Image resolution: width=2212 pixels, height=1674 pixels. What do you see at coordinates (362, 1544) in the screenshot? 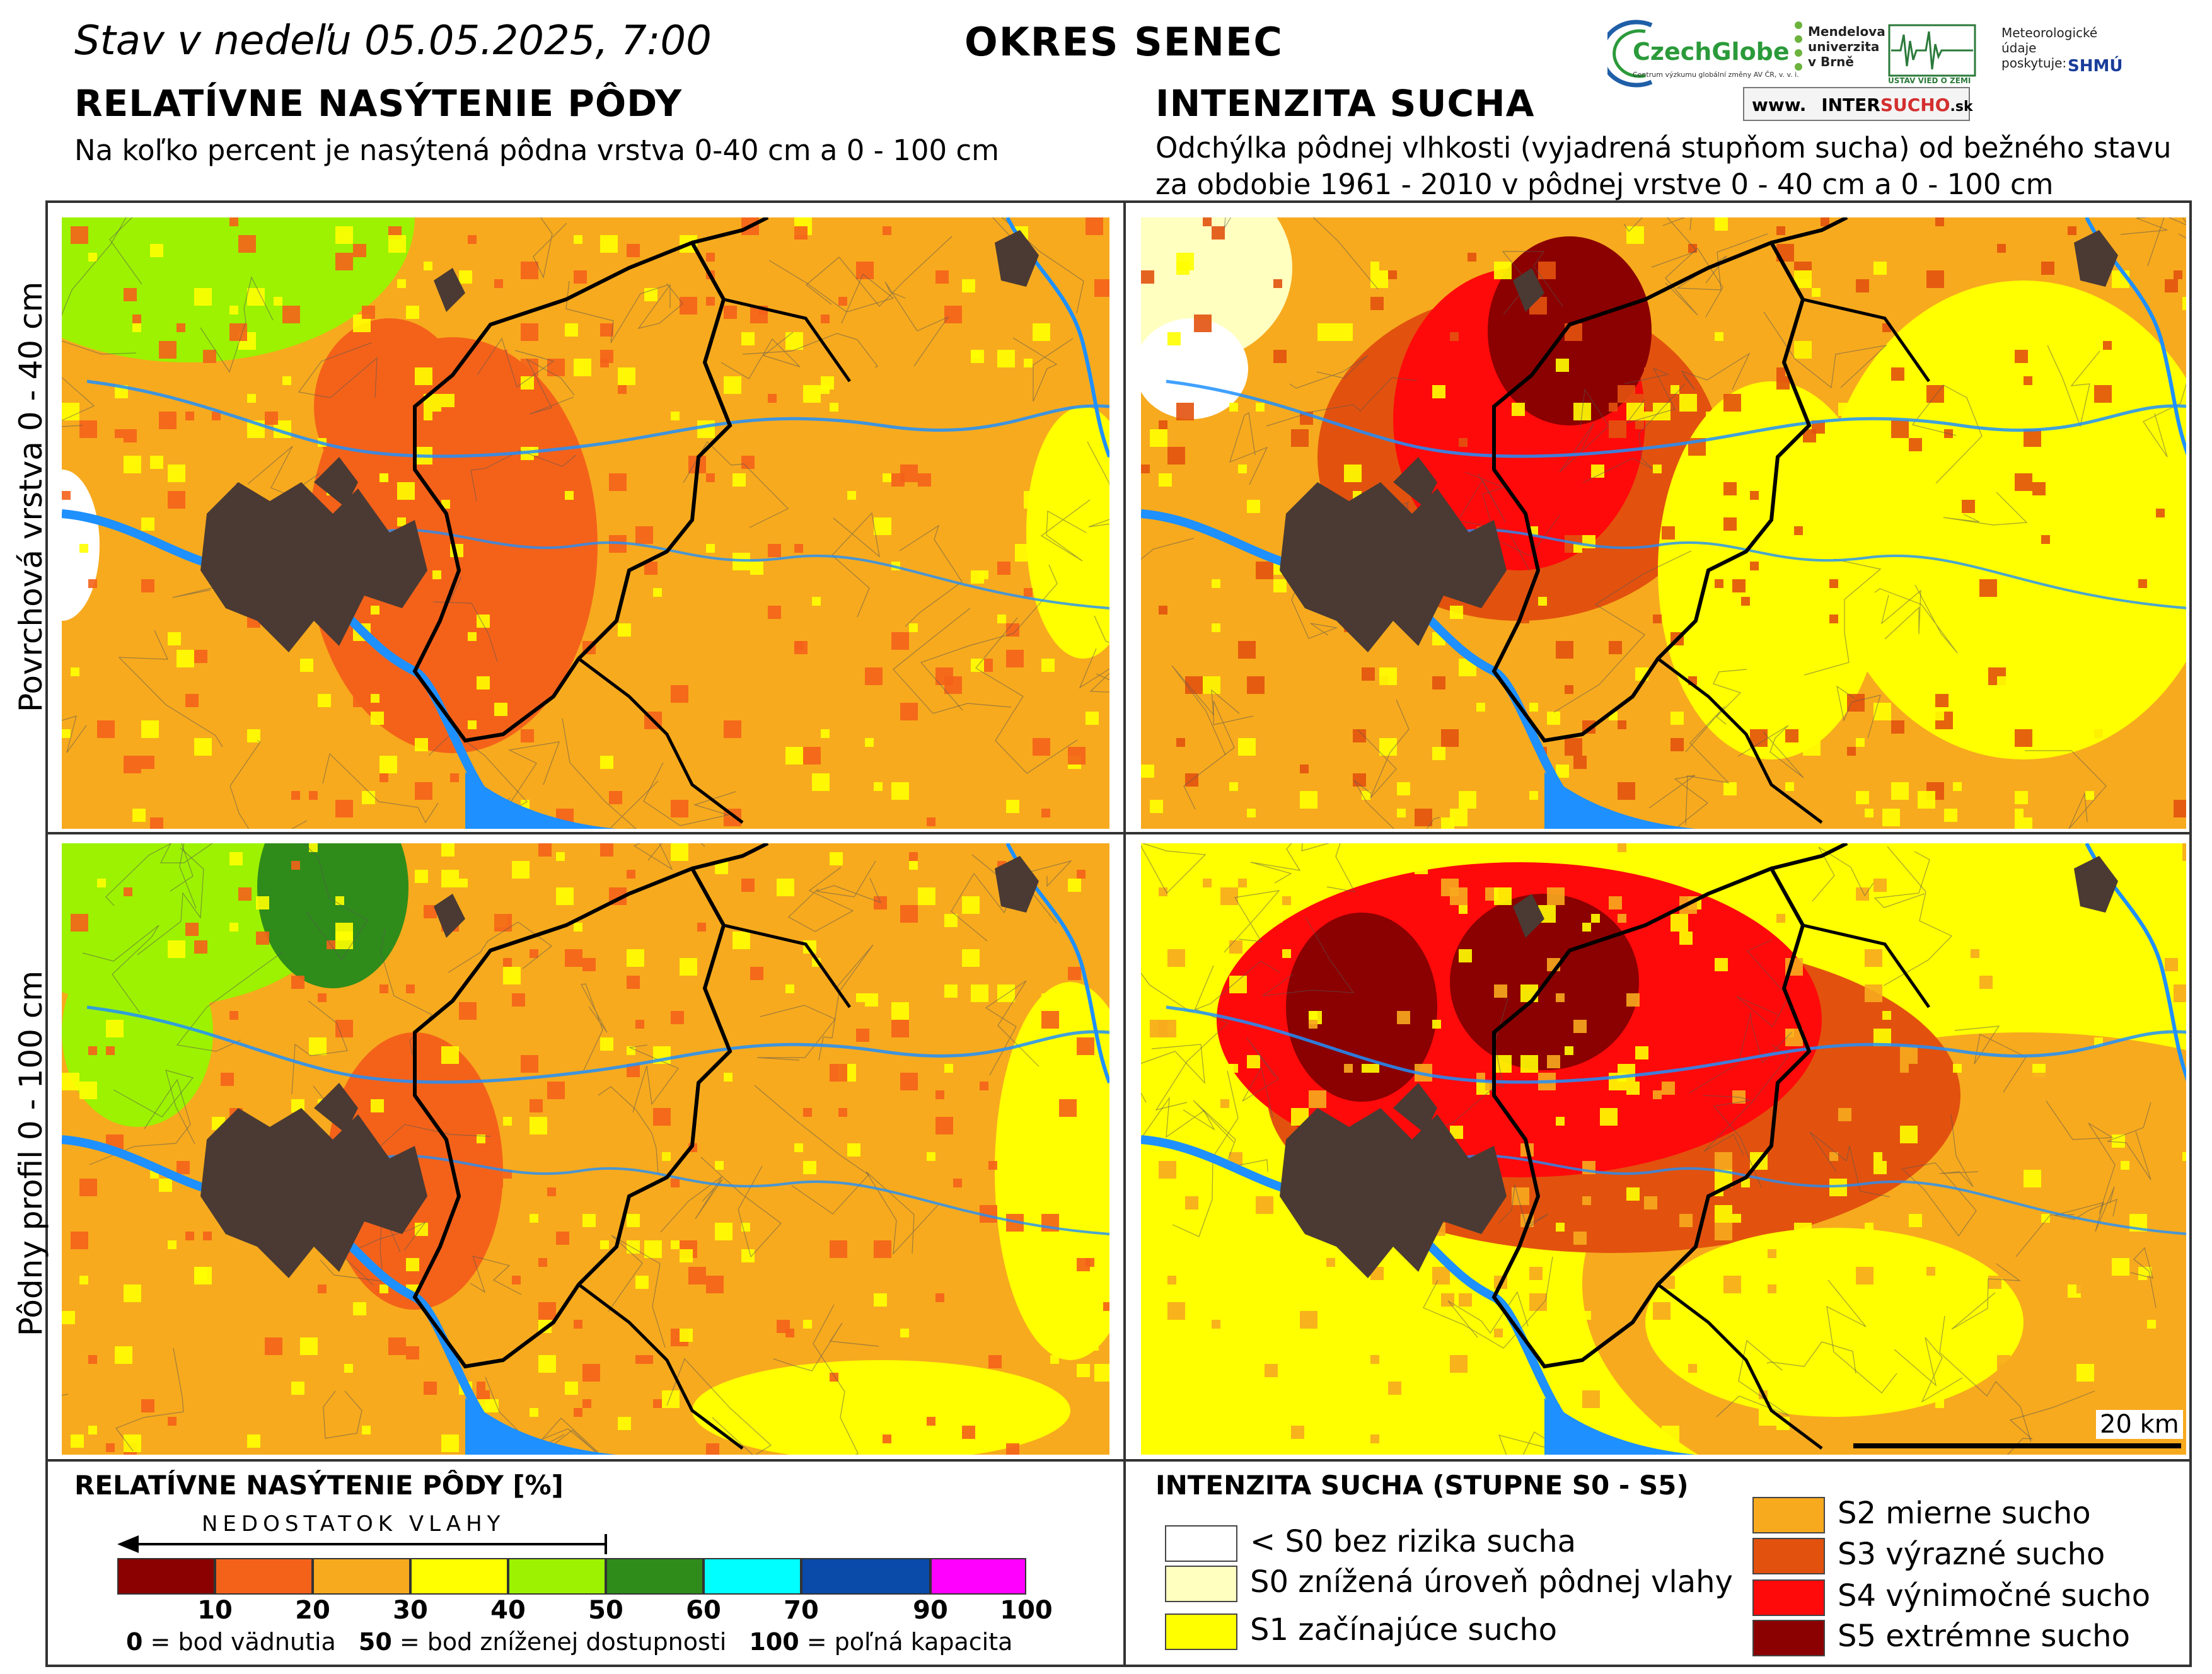
I see `lack-of-moisture-arrow-icon` at bounding box center [362, 1544].